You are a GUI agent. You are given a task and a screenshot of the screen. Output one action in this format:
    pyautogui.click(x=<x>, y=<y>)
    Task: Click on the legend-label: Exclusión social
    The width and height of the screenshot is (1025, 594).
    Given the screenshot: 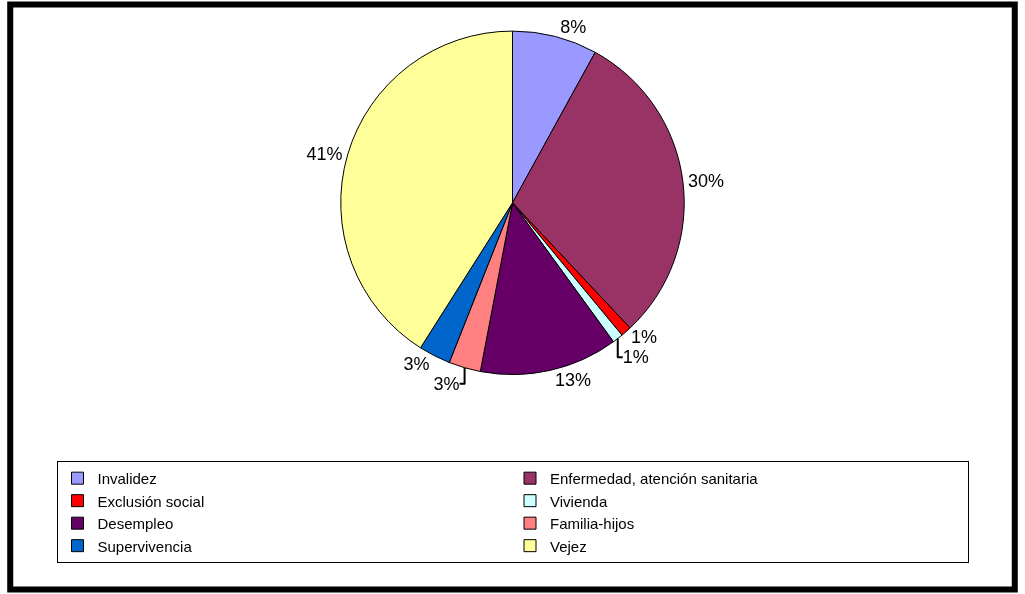 What is the action you would take?
    pyautogui.click(x=151, y=501)
    